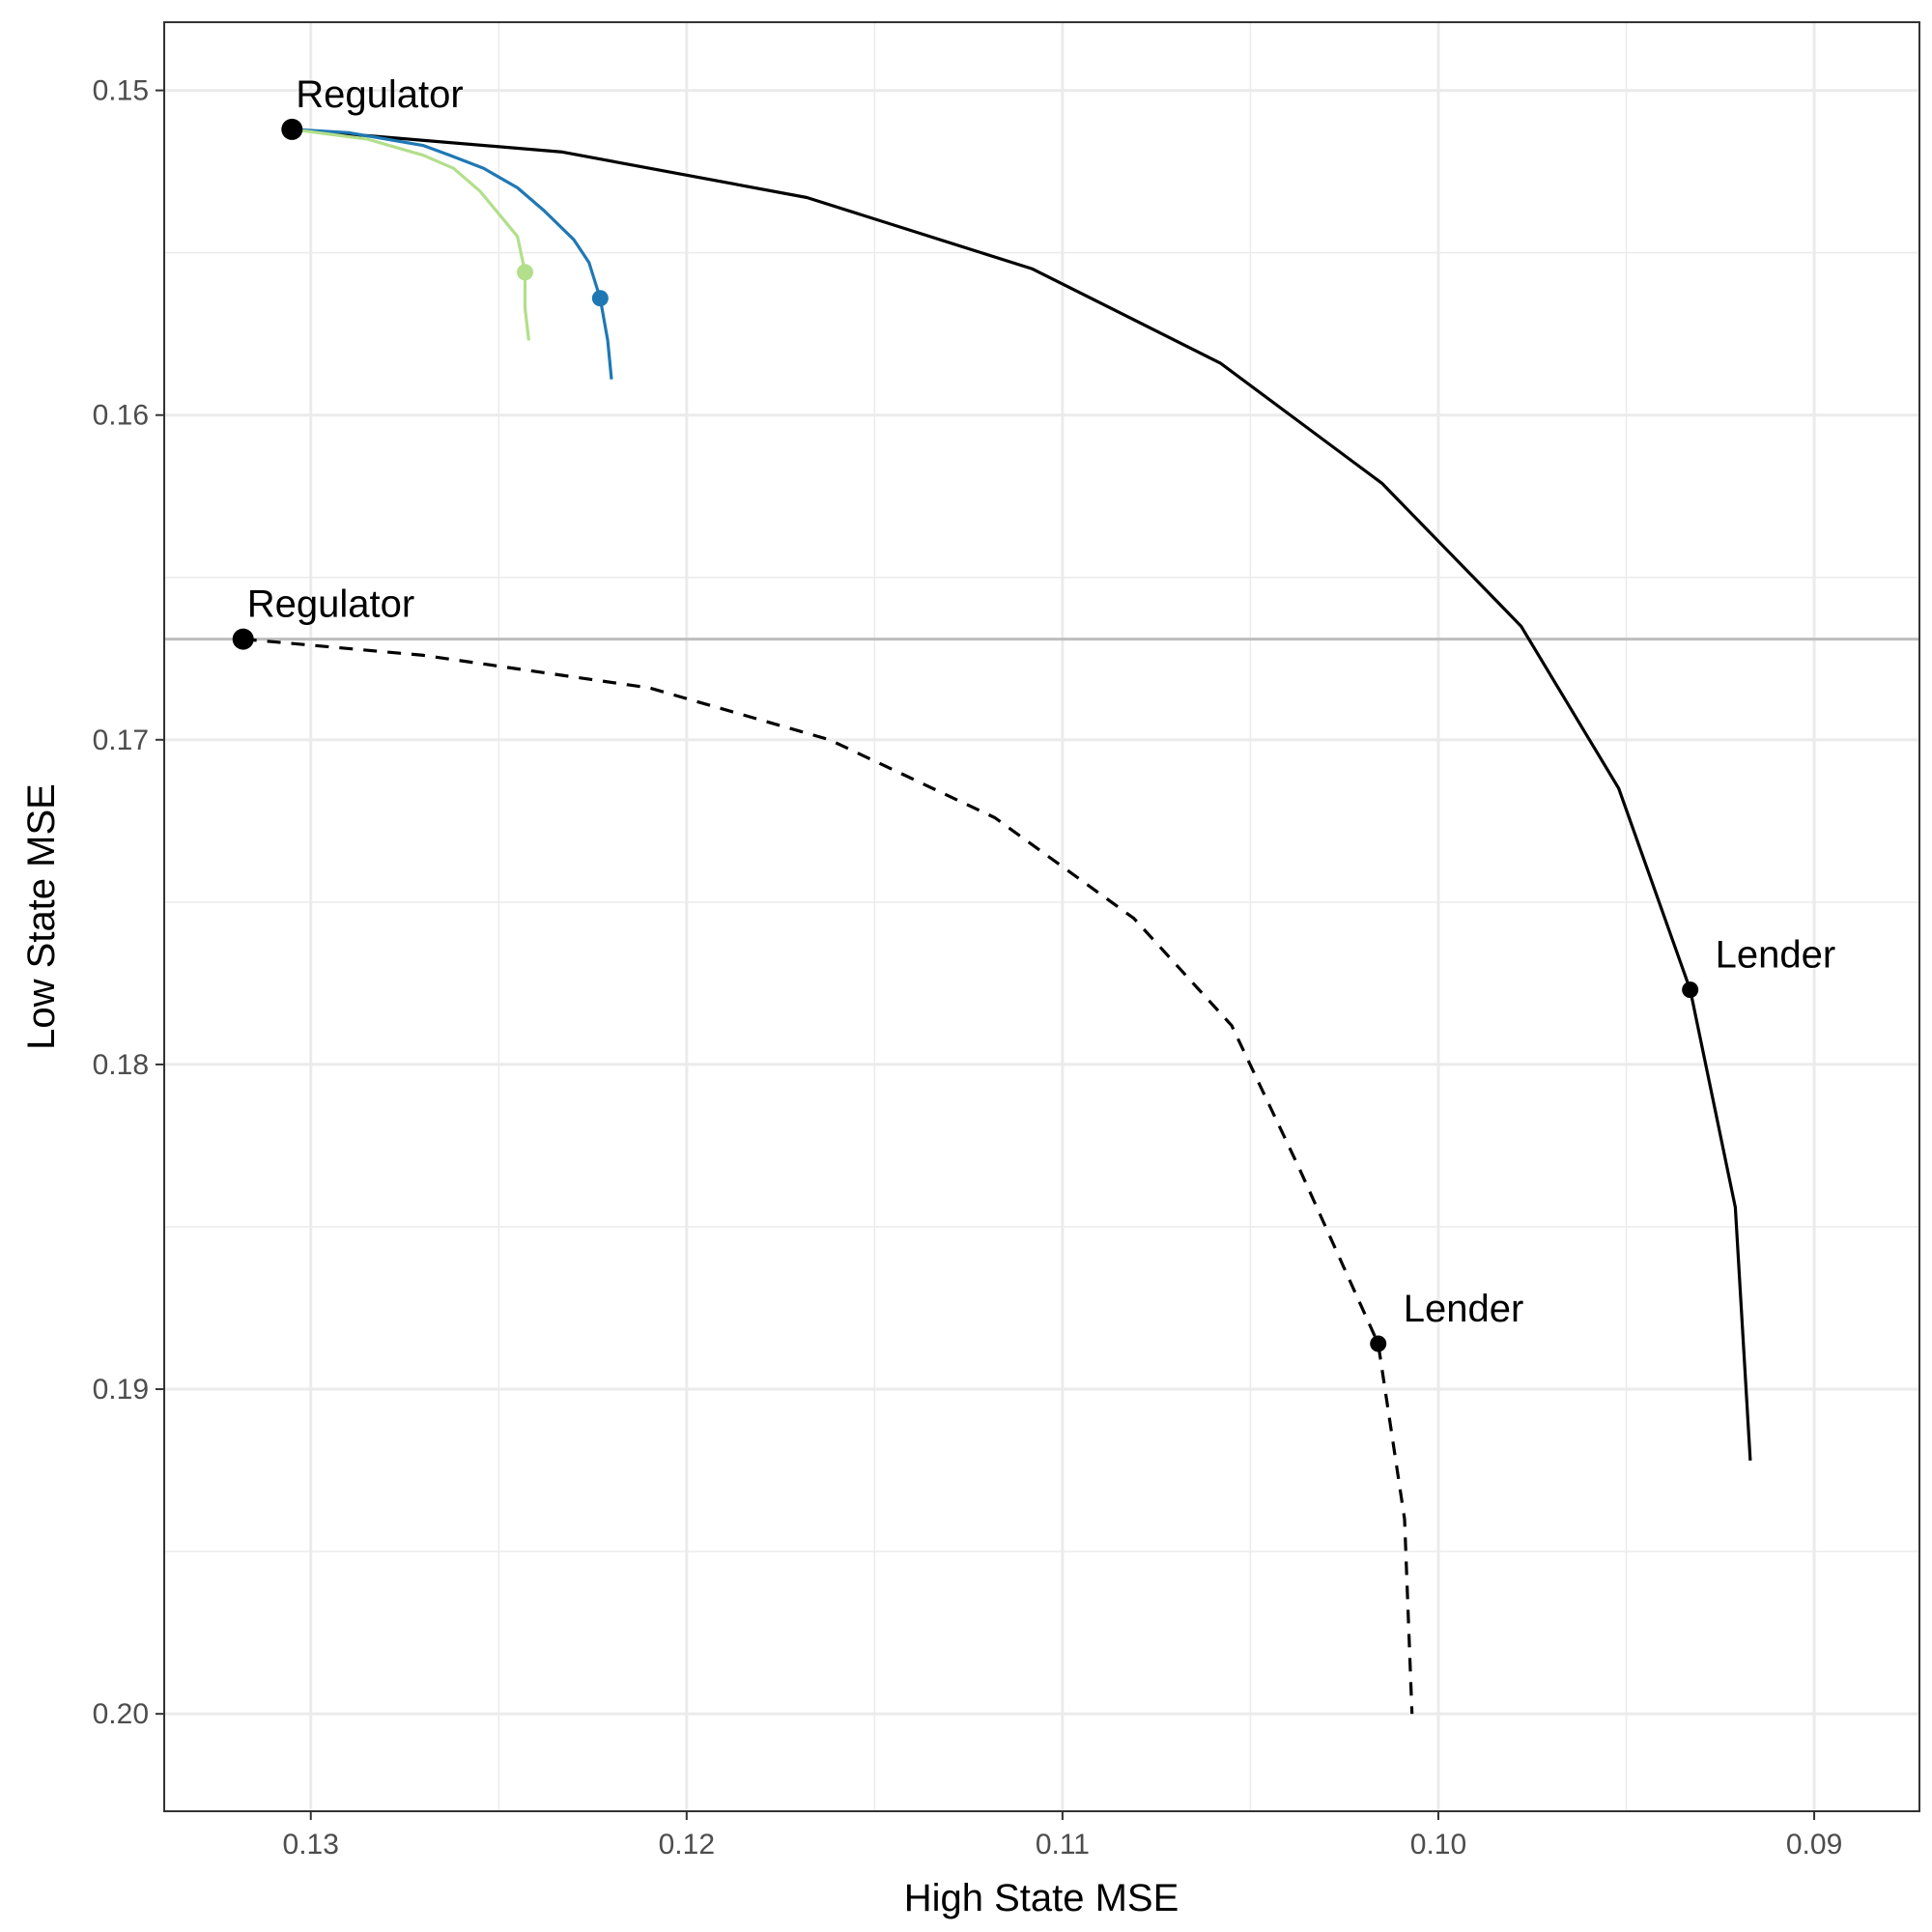  What do you see at coordinates (1041, 1898) in the screenshot?
I see `x-axis-title: High State MSE` at bounding box center [1041, 1898].